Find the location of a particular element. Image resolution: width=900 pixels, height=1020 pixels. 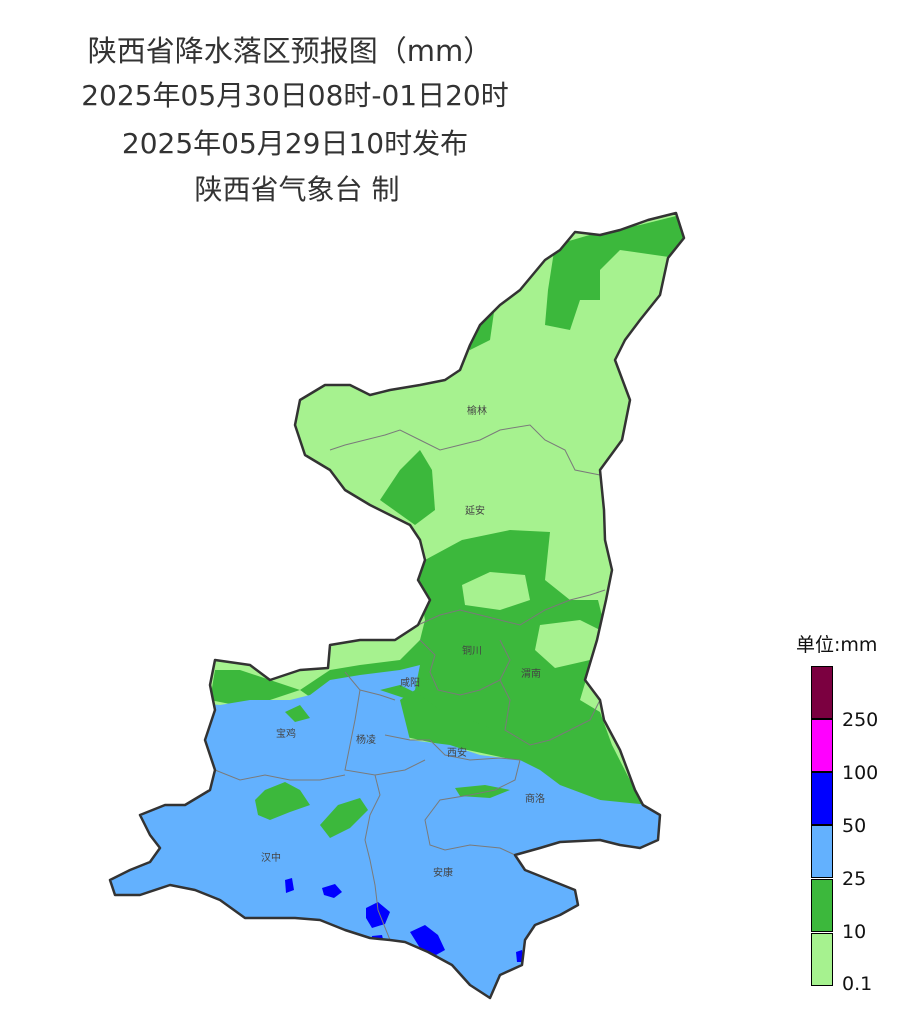

city-label-hanzhong: 汉中 is located at coordinates (271, 857).